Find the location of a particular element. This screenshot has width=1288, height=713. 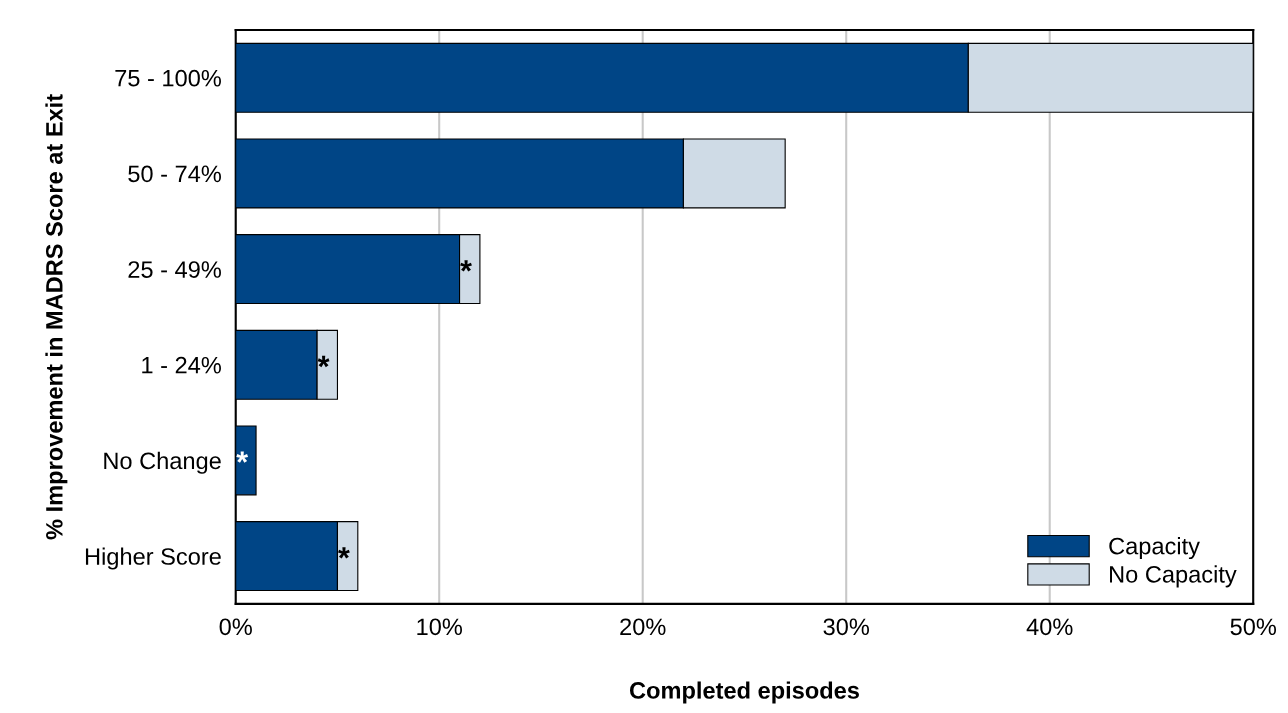

x-tick-label: 50% is located at coordinates (1253, 627).